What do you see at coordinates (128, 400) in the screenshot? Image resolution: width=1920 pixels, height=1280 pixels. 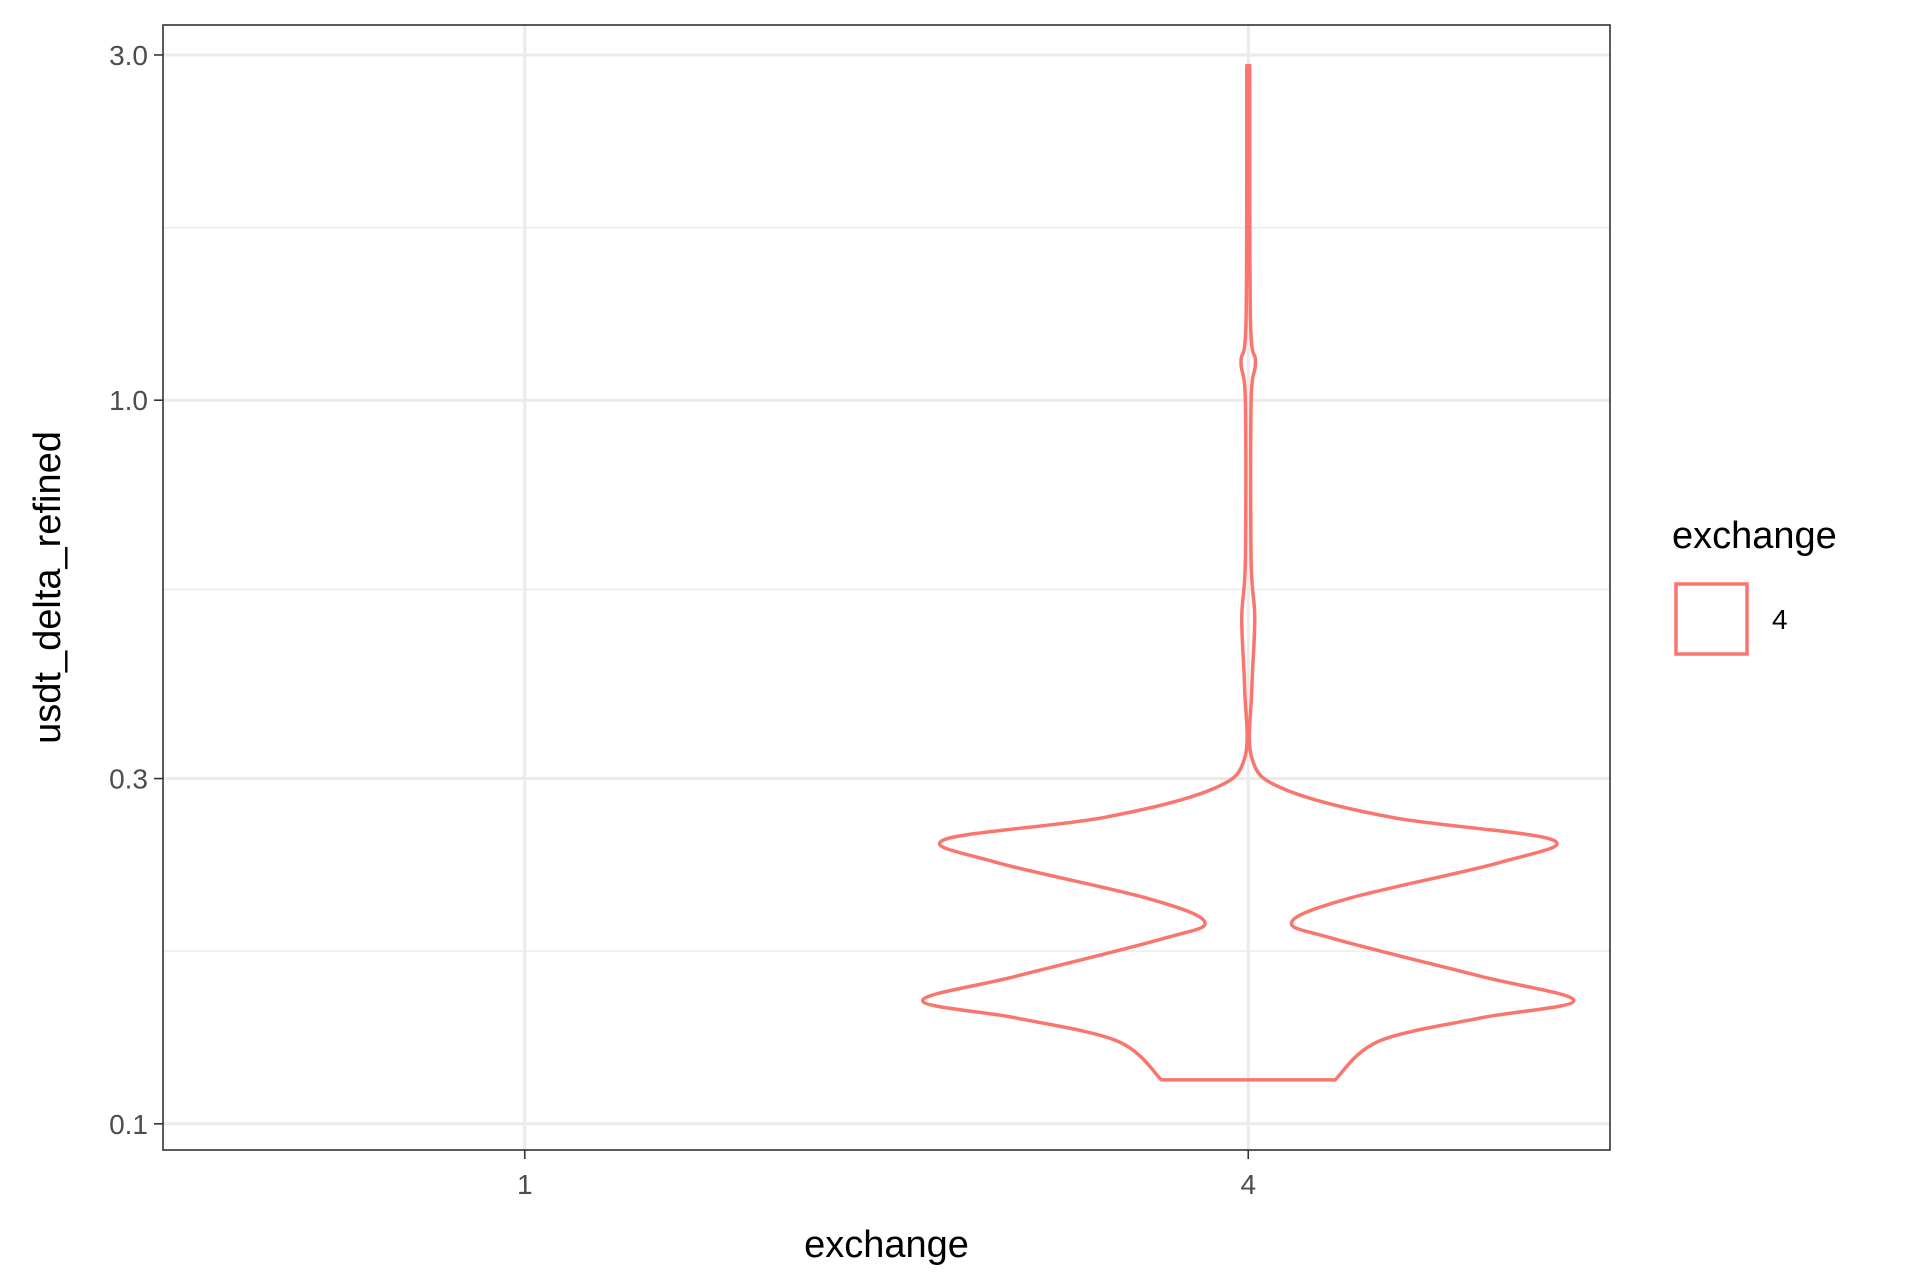 I see `y-tick-label: 1.0` at bounding box center [128, 400].